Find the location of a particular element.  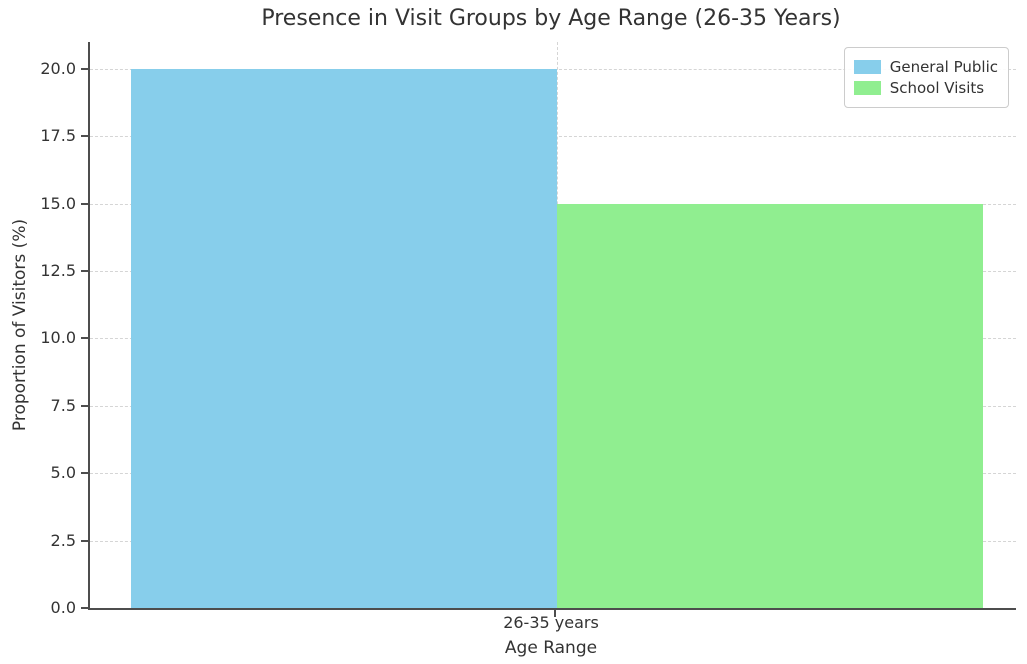

x-axis-label: Age Range is located at coordinates (551, 648).